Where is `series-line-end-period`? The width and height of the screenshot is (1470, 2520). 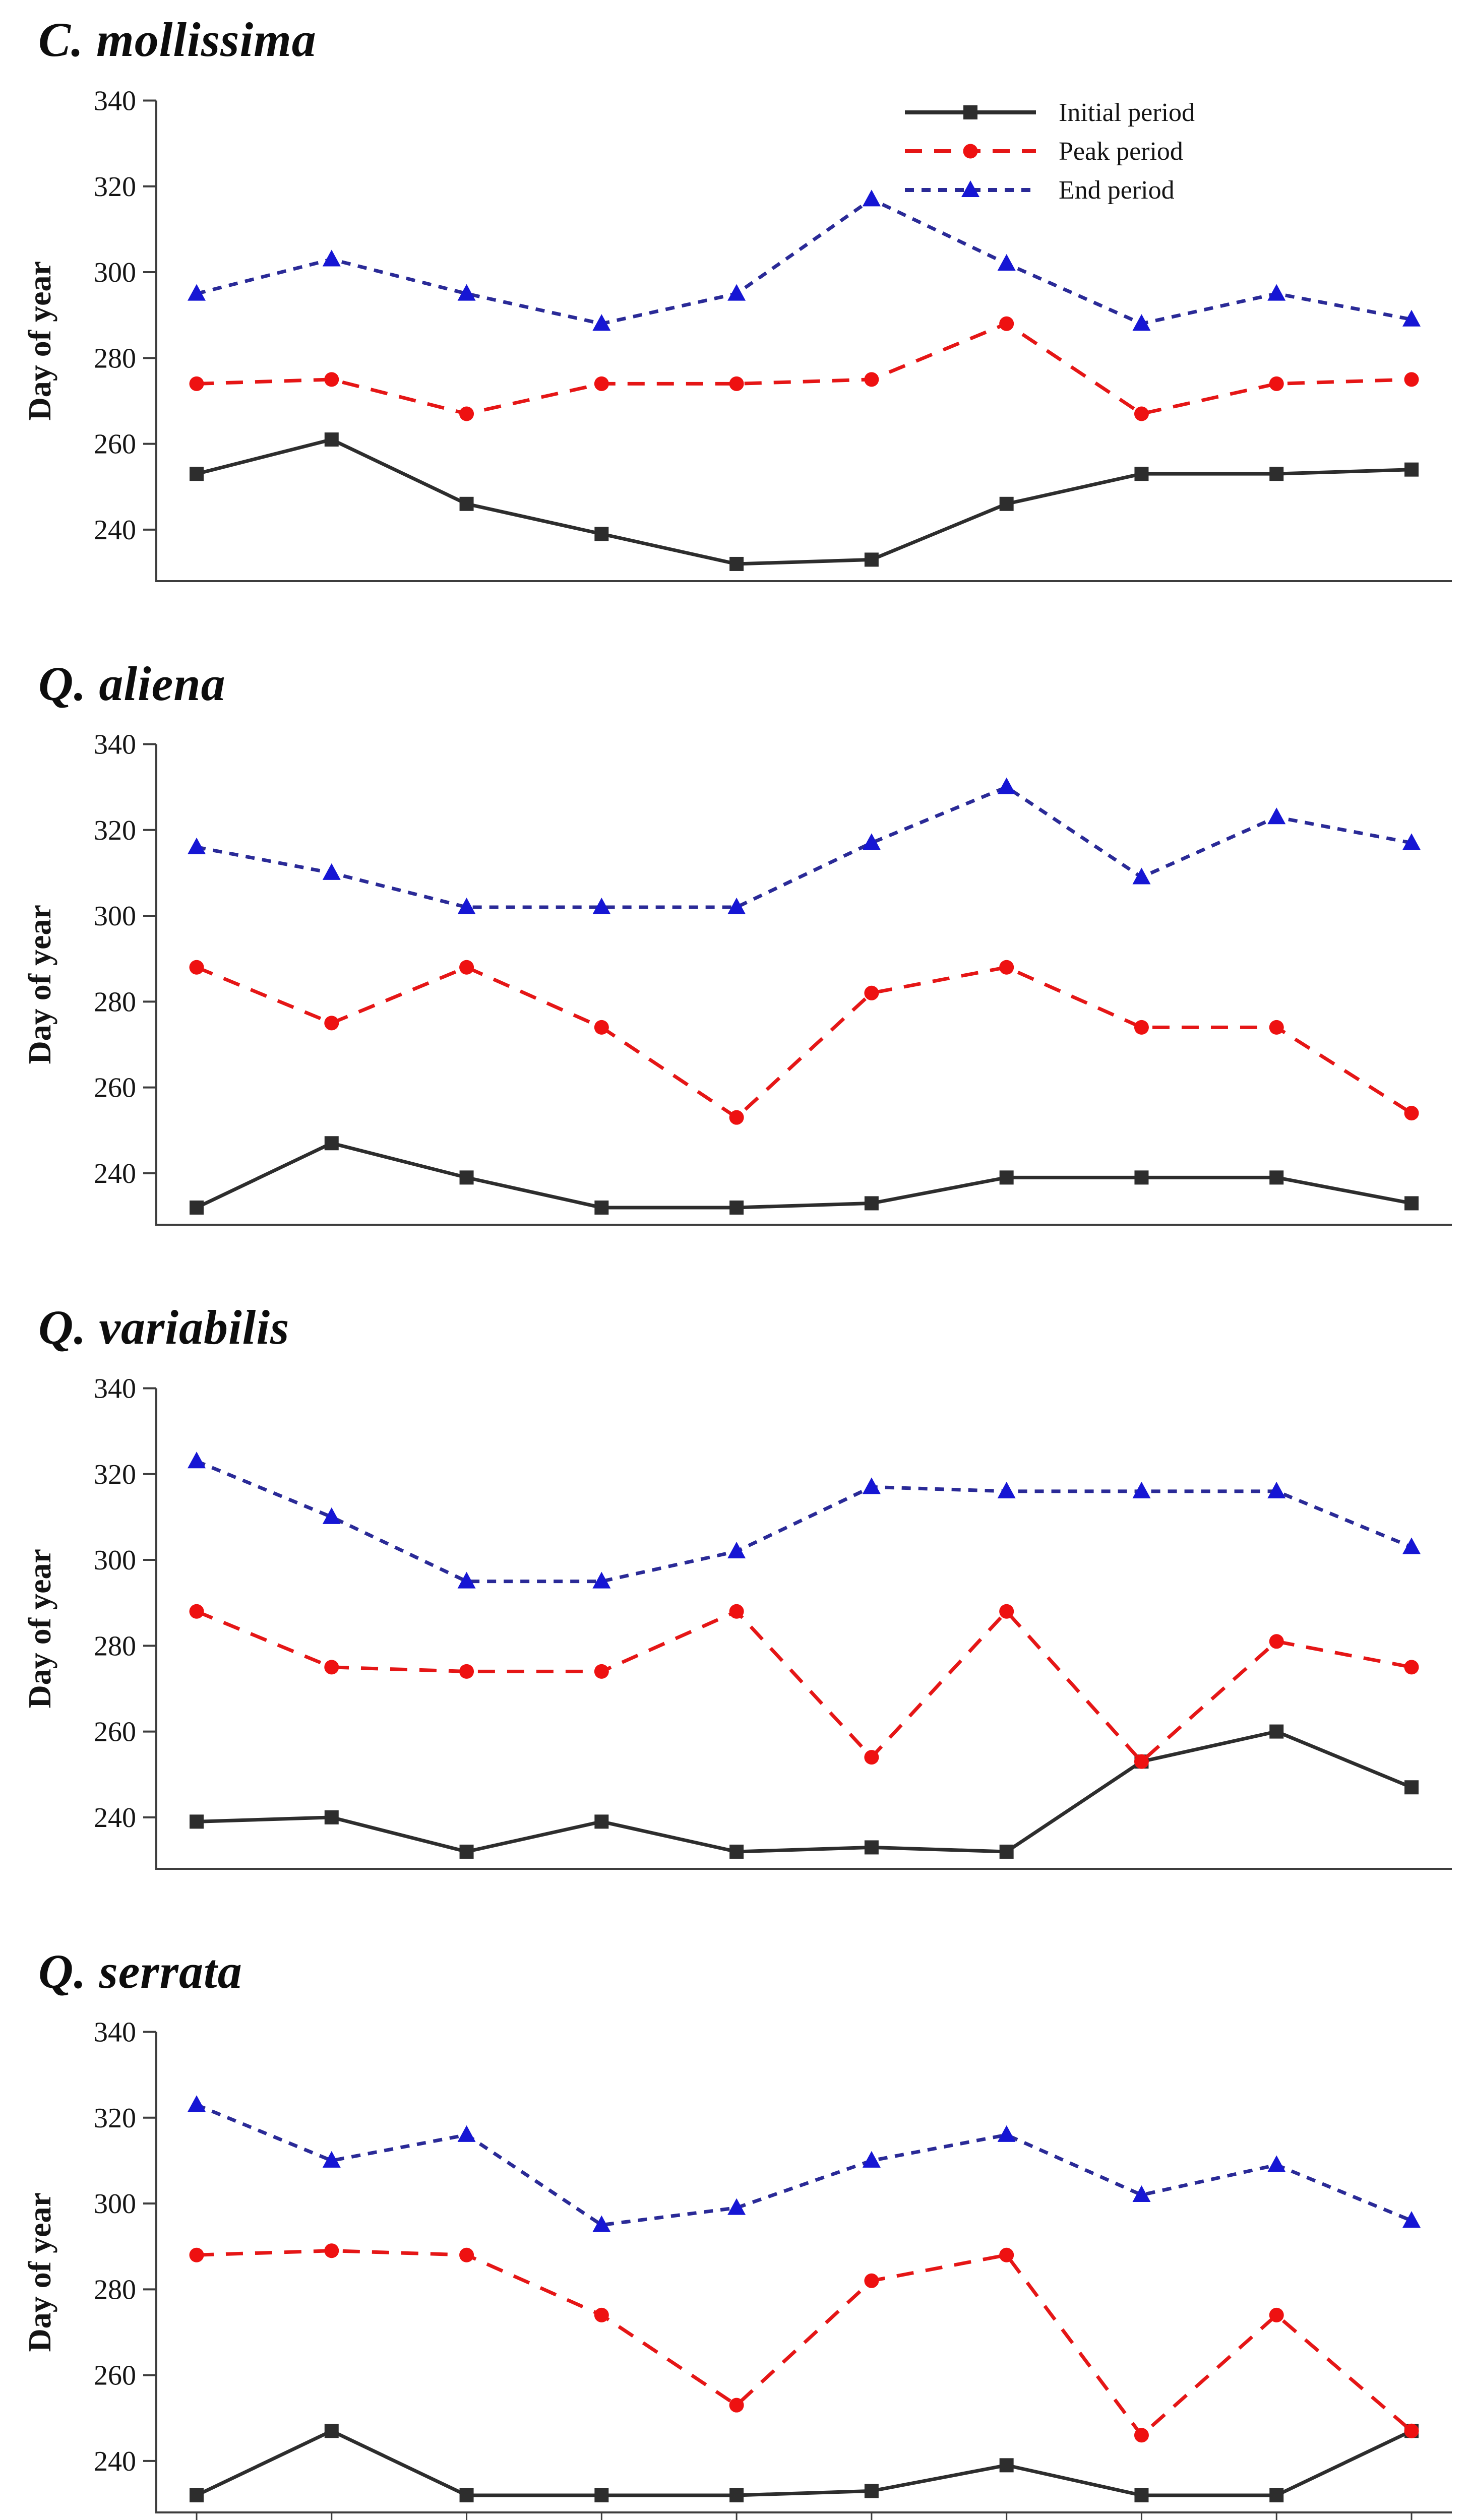
series-line-end-period is located at coordinates (804, 261).